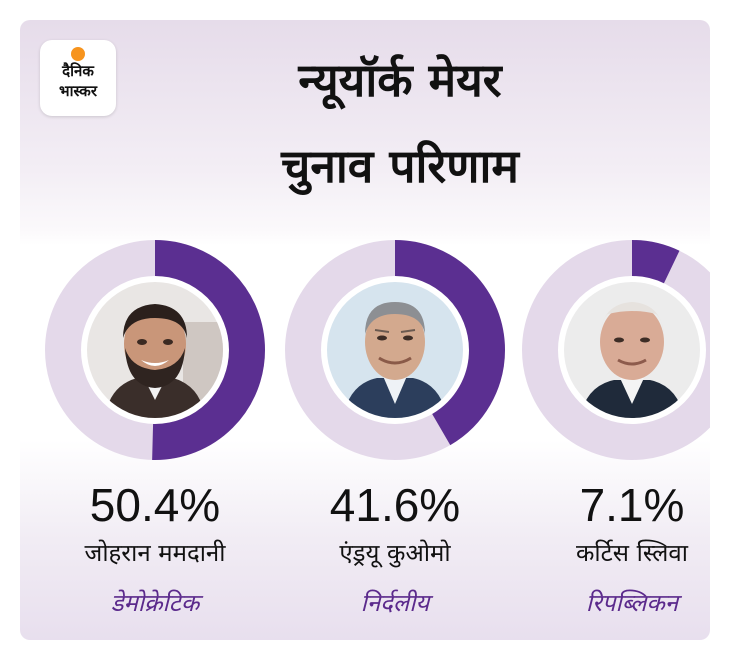 Image resolution: width=730 pixels, height=660 pixels. I want to click on page-title-line1: न्यूयॉर्क मेयर, so click(400, 80).